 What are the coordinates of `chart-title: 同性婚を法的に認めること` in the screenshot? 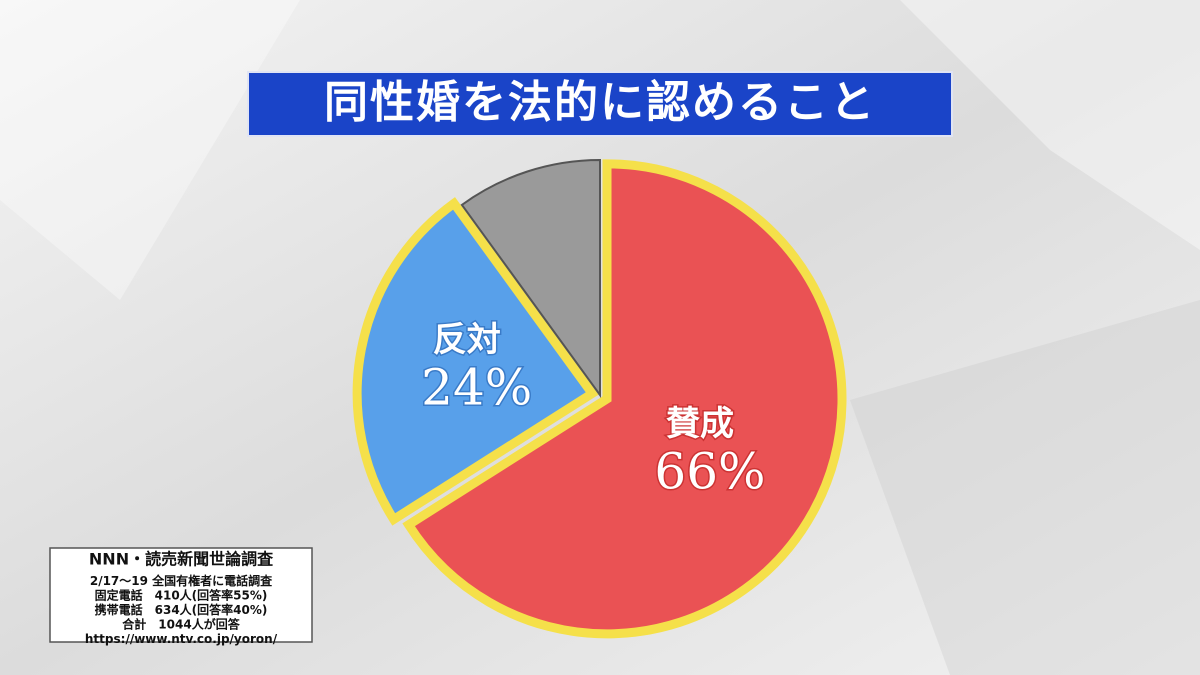 It's located at (600, 102).